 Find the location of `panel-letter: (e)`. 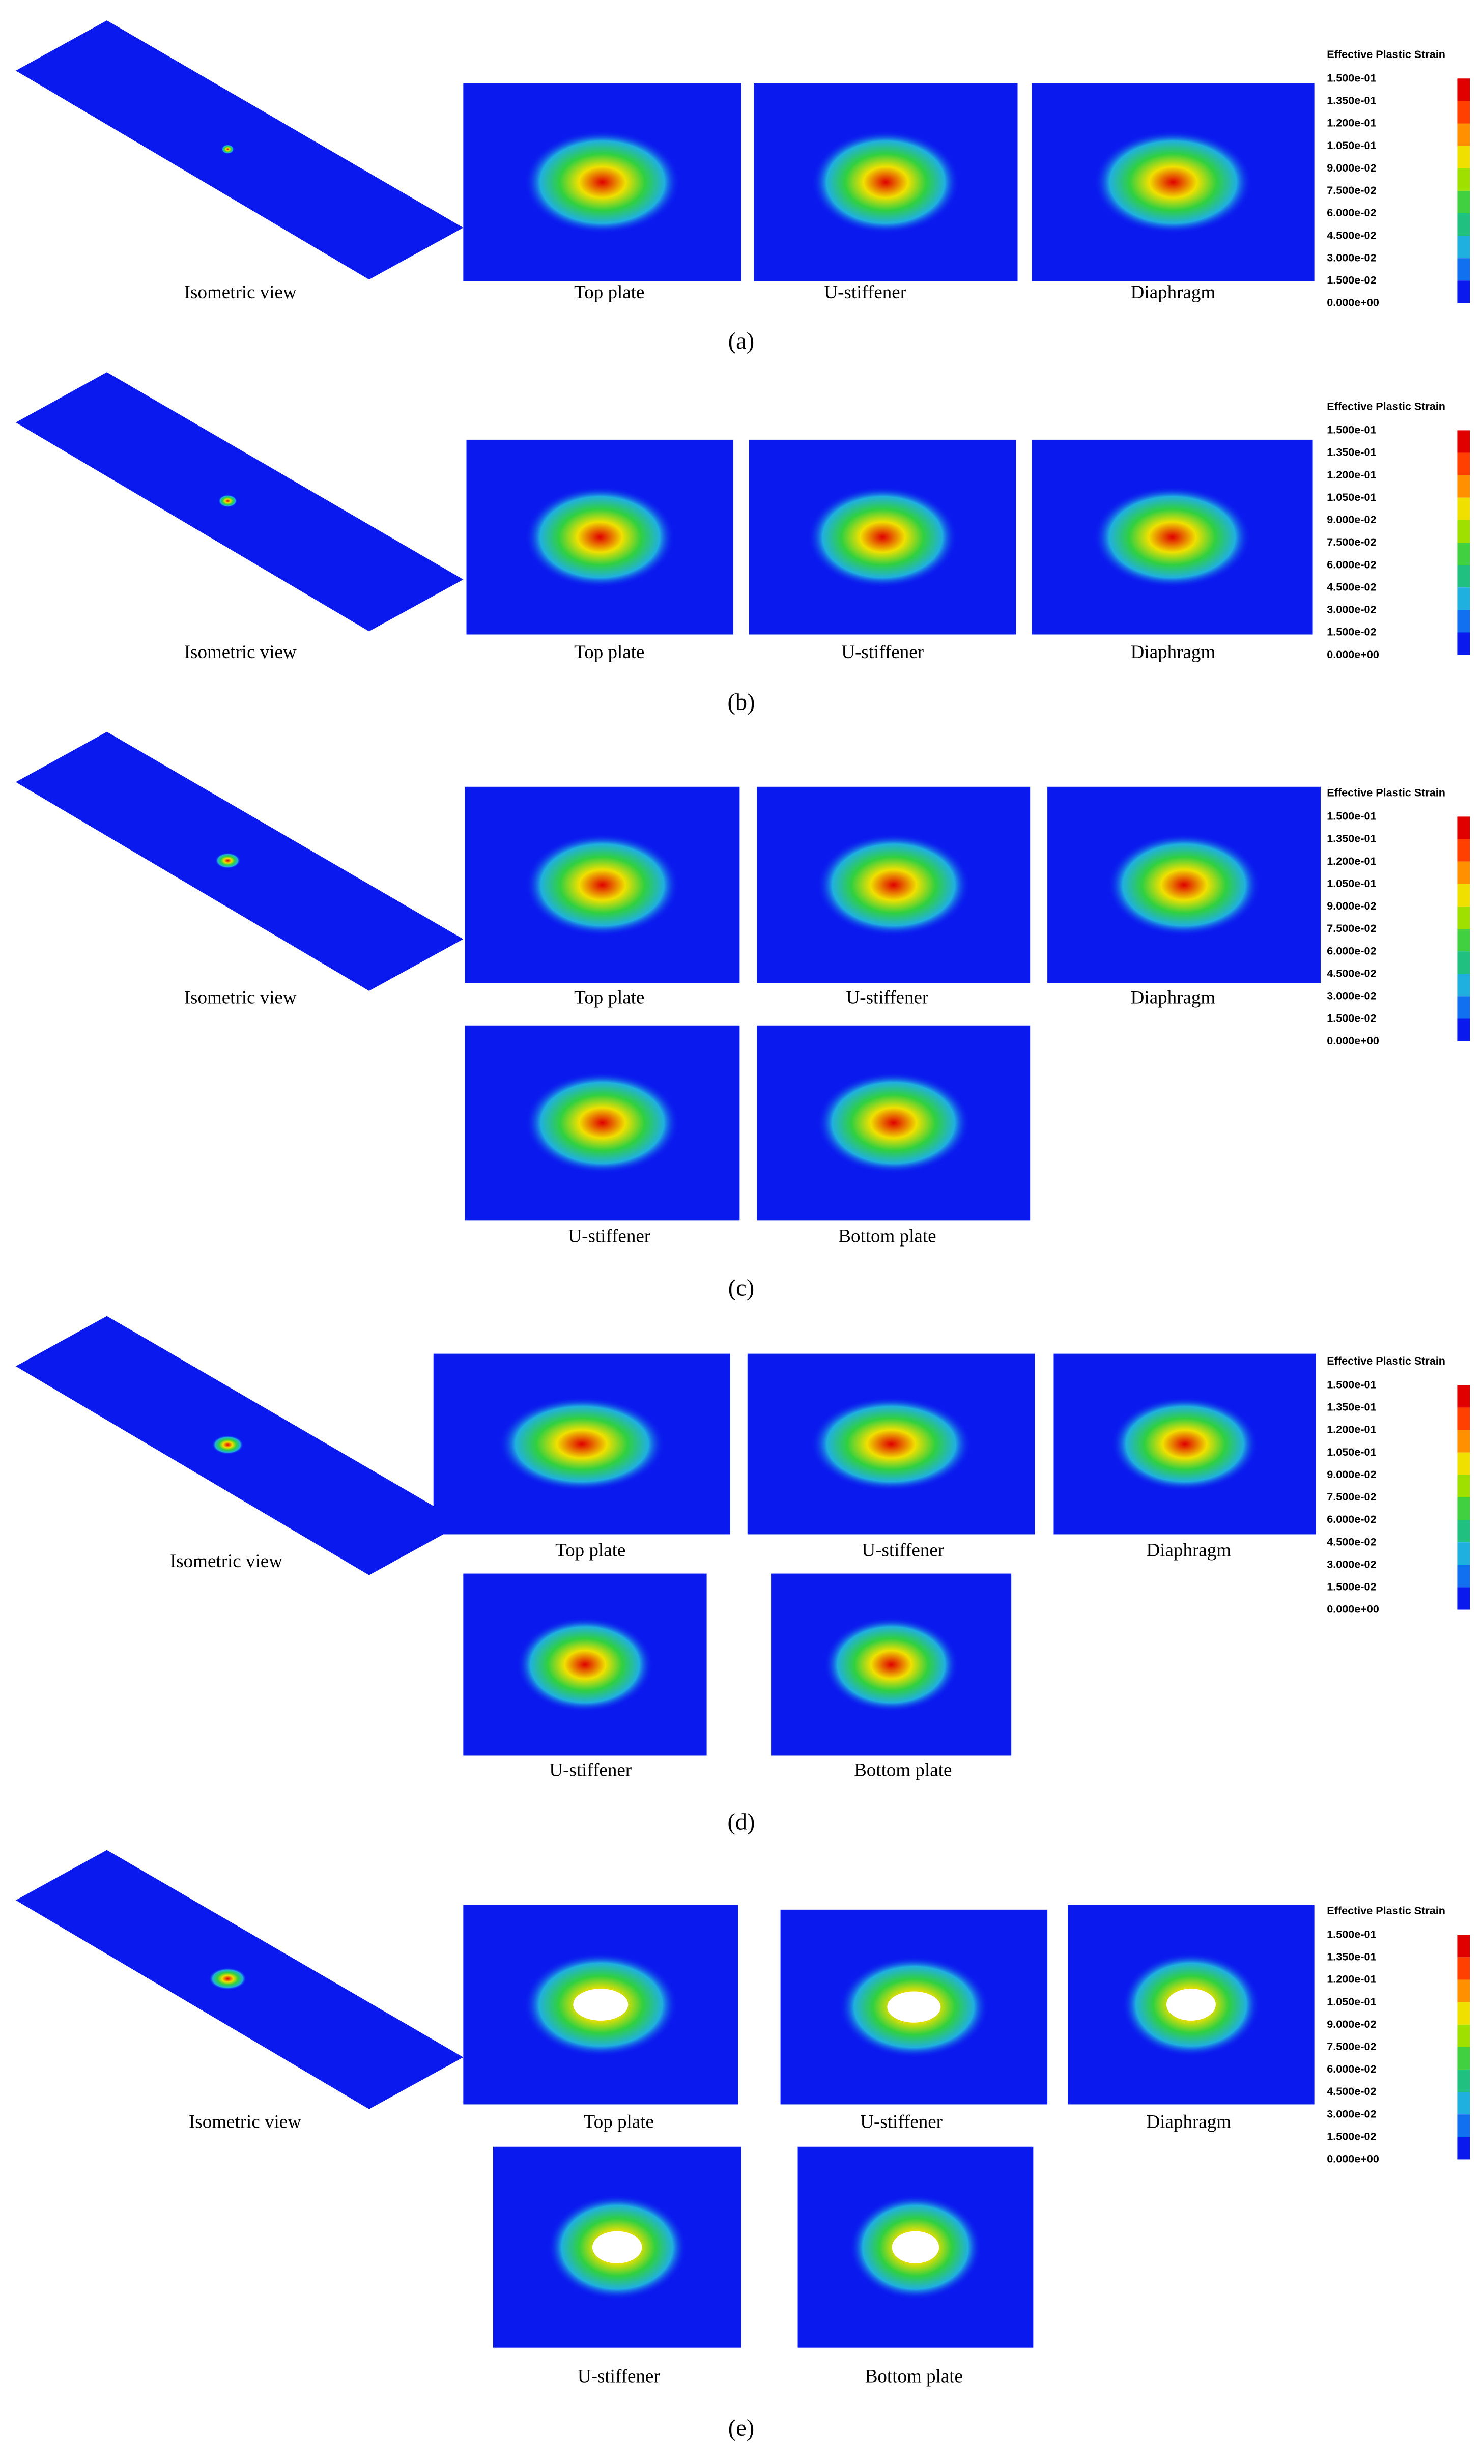

panel-letter: (e) is located at coordinates (741, 2428).